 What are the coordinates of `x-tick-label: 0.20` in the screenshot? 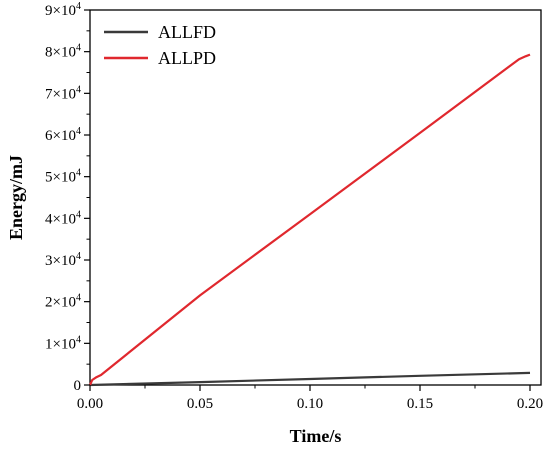 It's located at (530, 404).